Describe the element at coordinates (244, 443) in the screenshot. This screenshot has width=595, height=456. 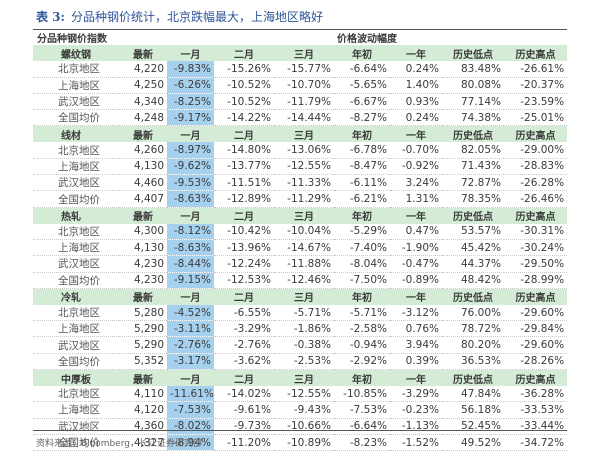
I see `value-cell: -11.20%` at that location.